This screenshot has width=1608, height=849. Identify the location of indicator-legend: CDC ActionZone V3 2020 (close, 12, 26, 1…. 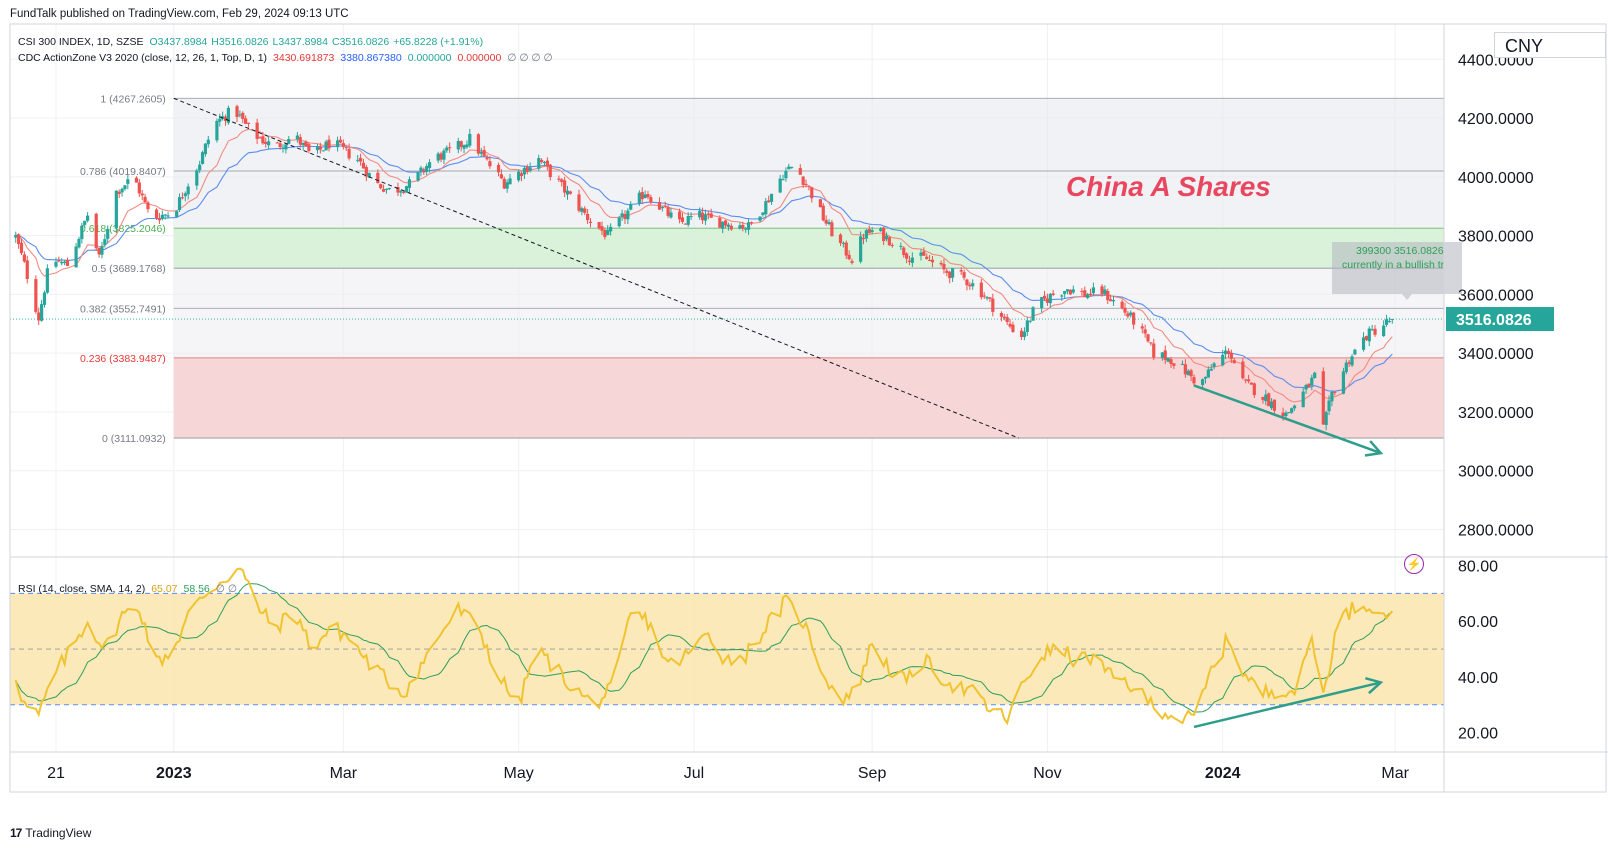
(288, 58).